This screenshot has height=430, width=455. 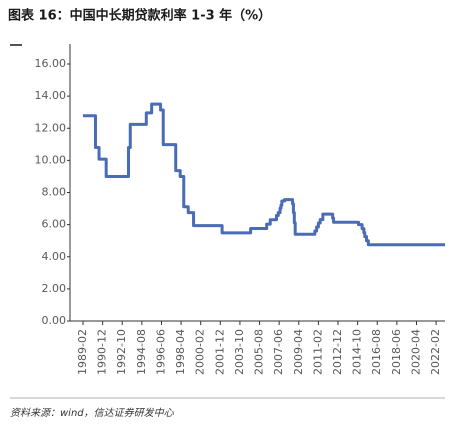 I want to click on y-tick-label: 2.00, so click(x=54, y=288).